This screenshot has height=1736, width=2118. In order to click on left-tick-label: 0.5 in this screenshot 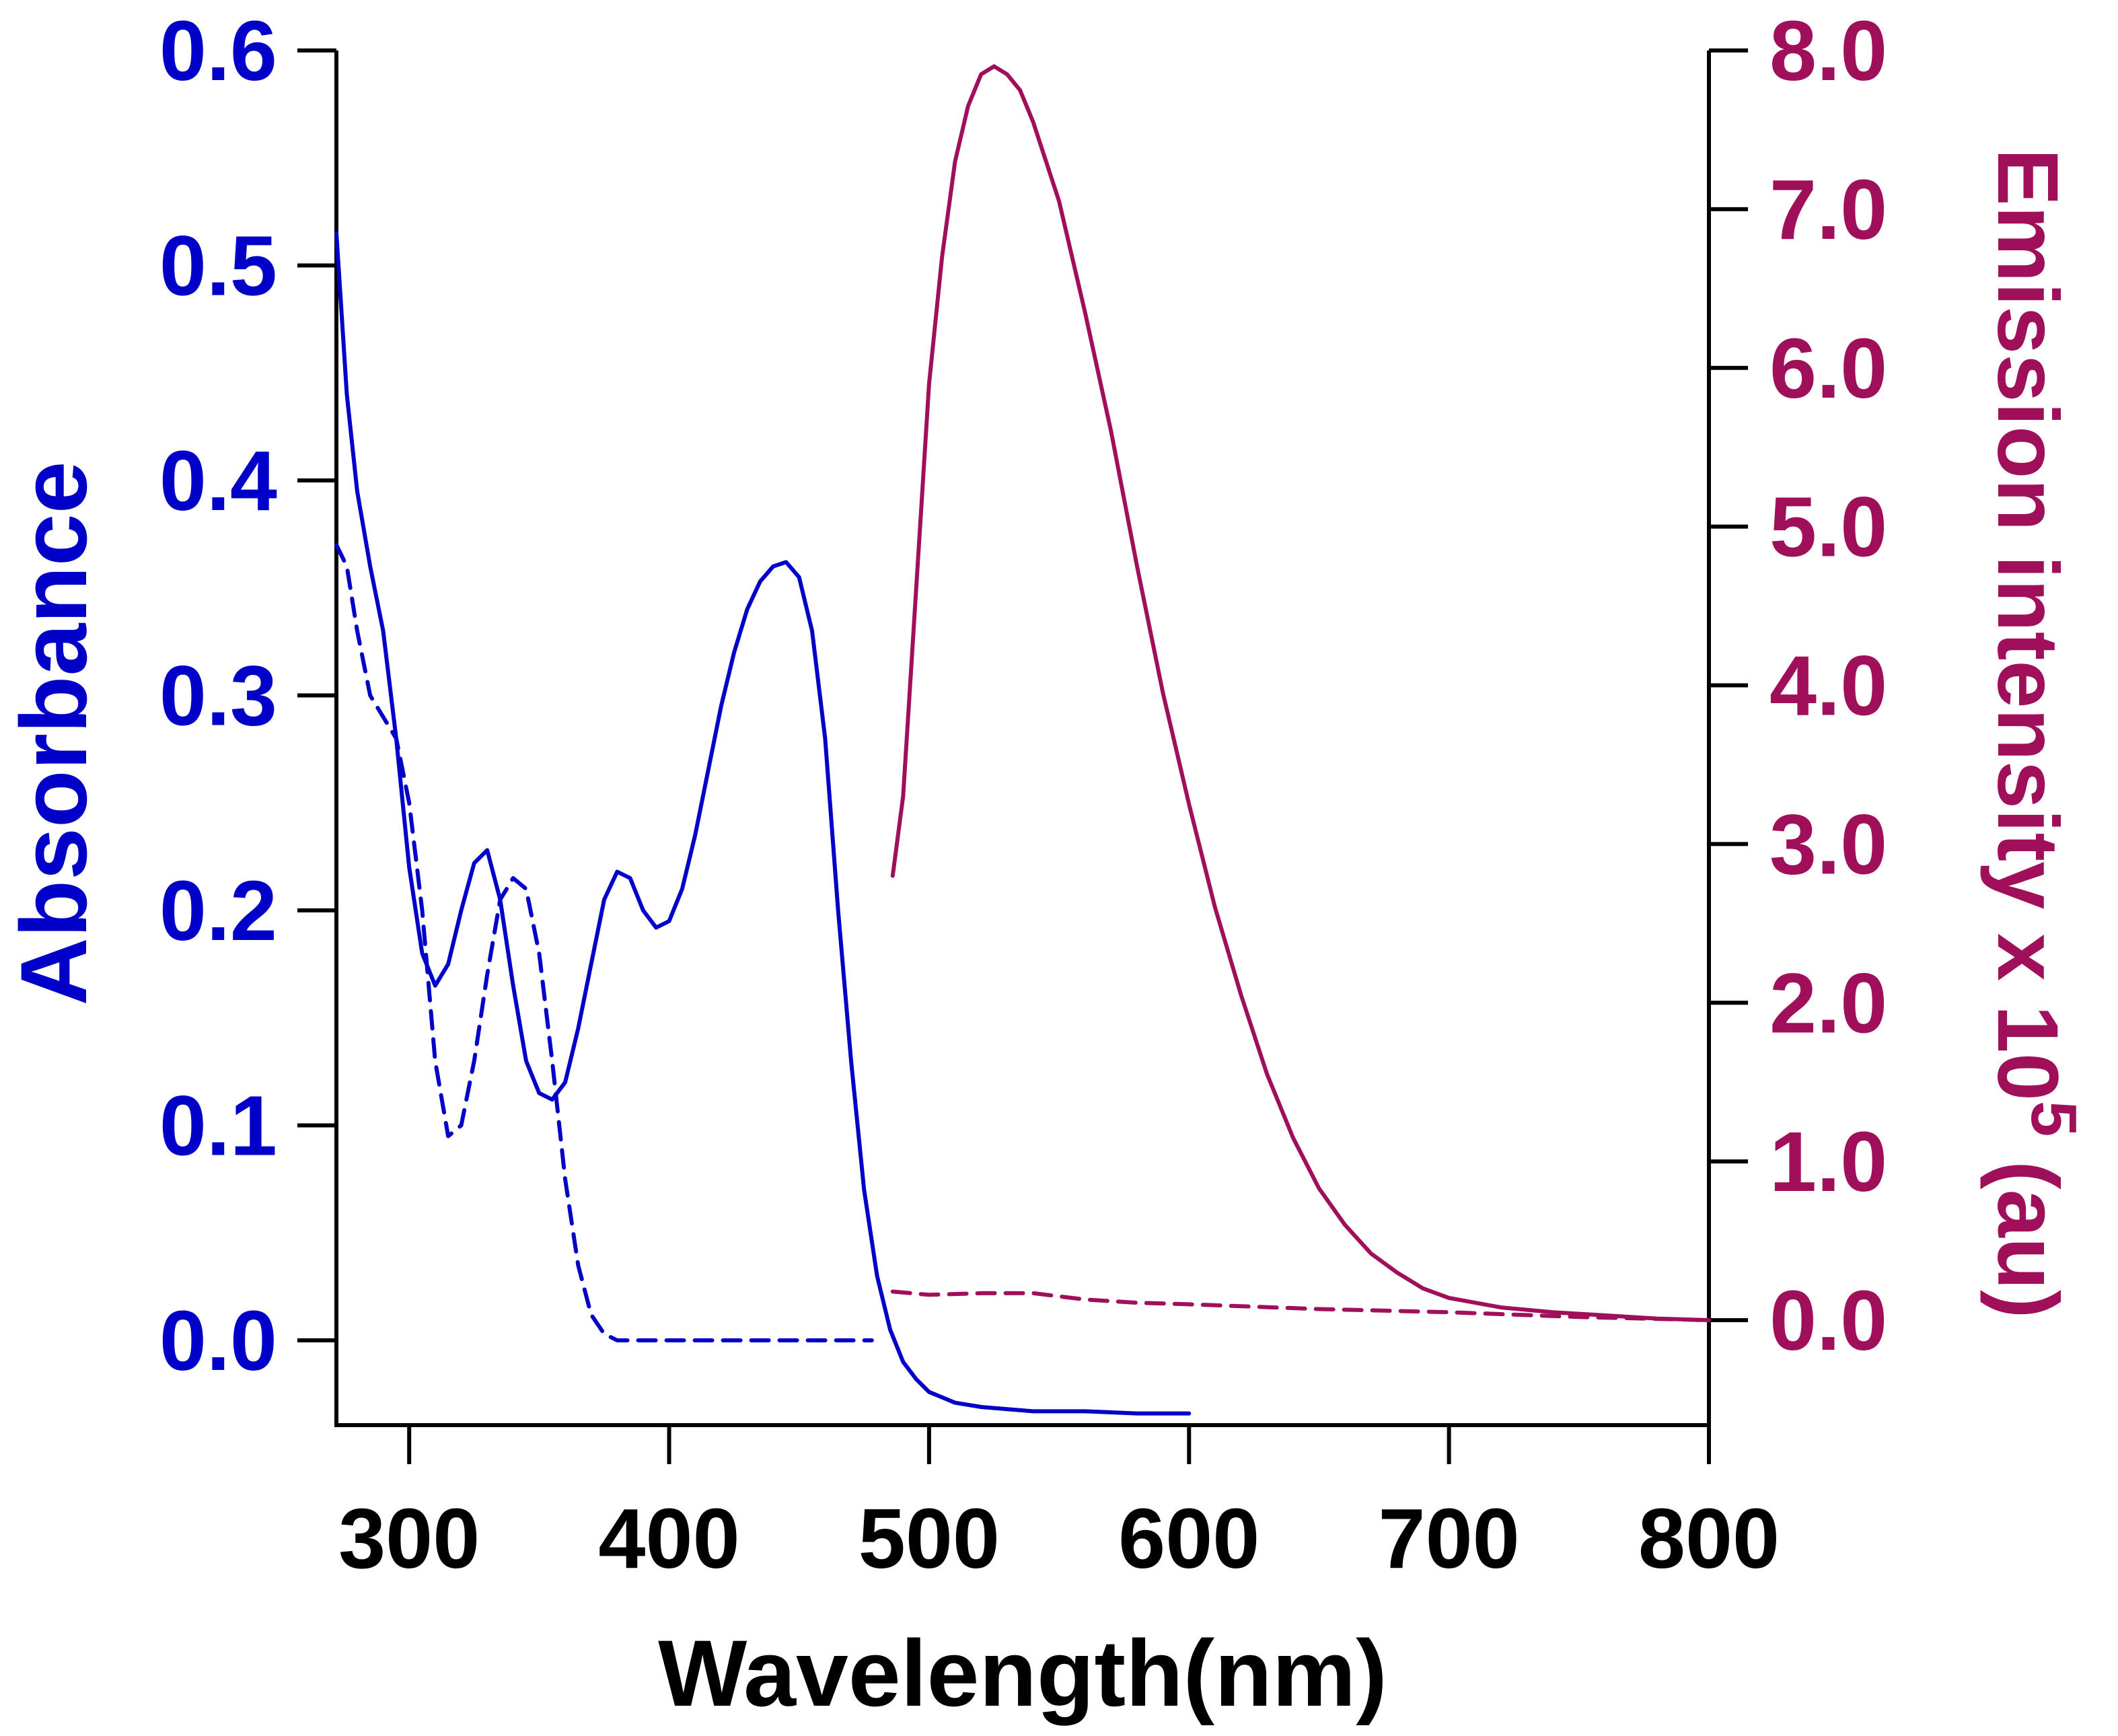, I will do `click(218, 266)`.